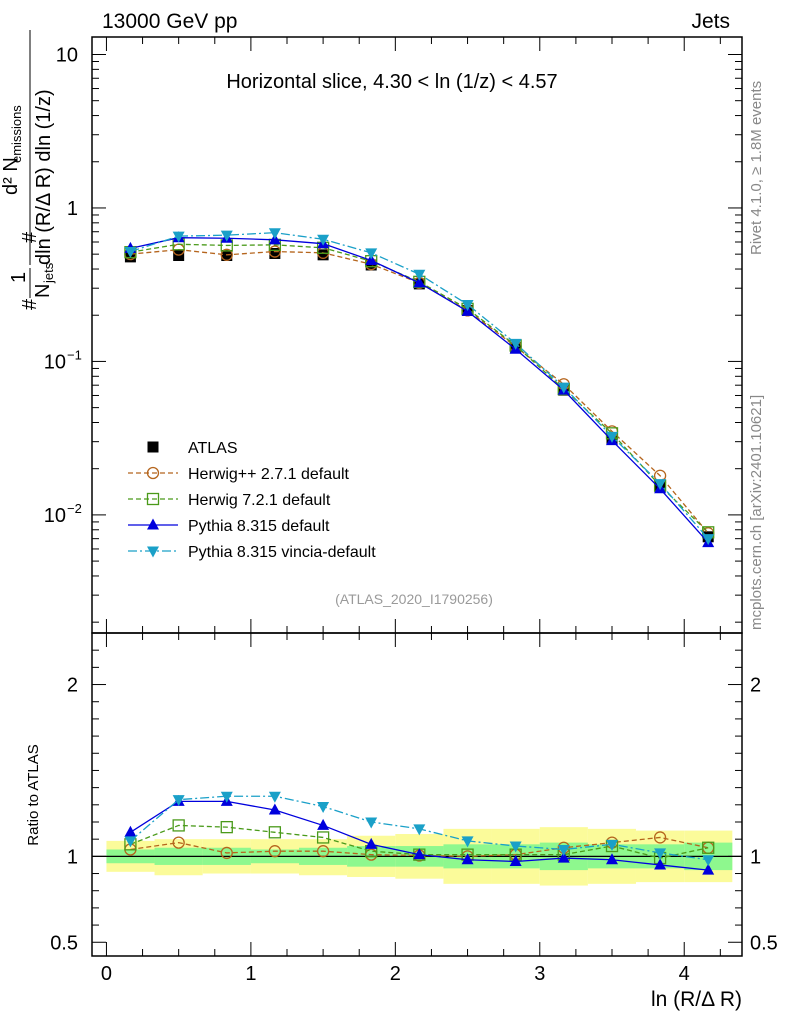 Image resolution: width=786 pixels, height=1024 pixels. I want to click on legend-entry-atlas: ATLAS, so click(192, 448).